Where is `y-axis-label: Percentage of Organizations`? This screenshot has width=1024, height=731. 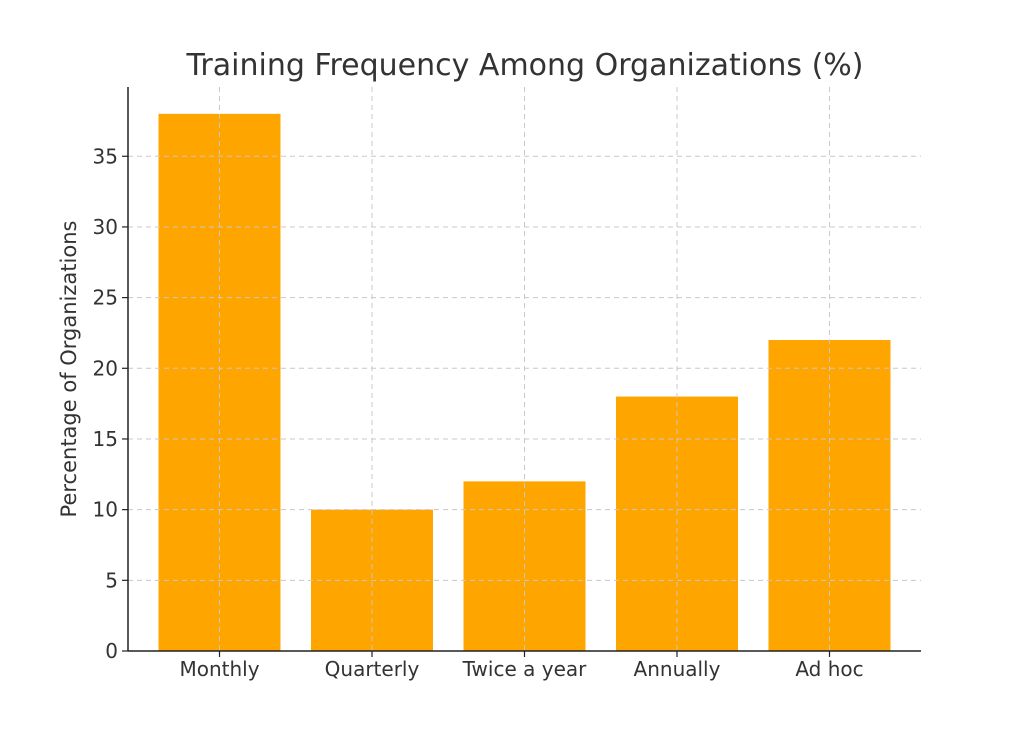 y-axis-label: Percentage of Organizations is located at coordinates (69, 369).